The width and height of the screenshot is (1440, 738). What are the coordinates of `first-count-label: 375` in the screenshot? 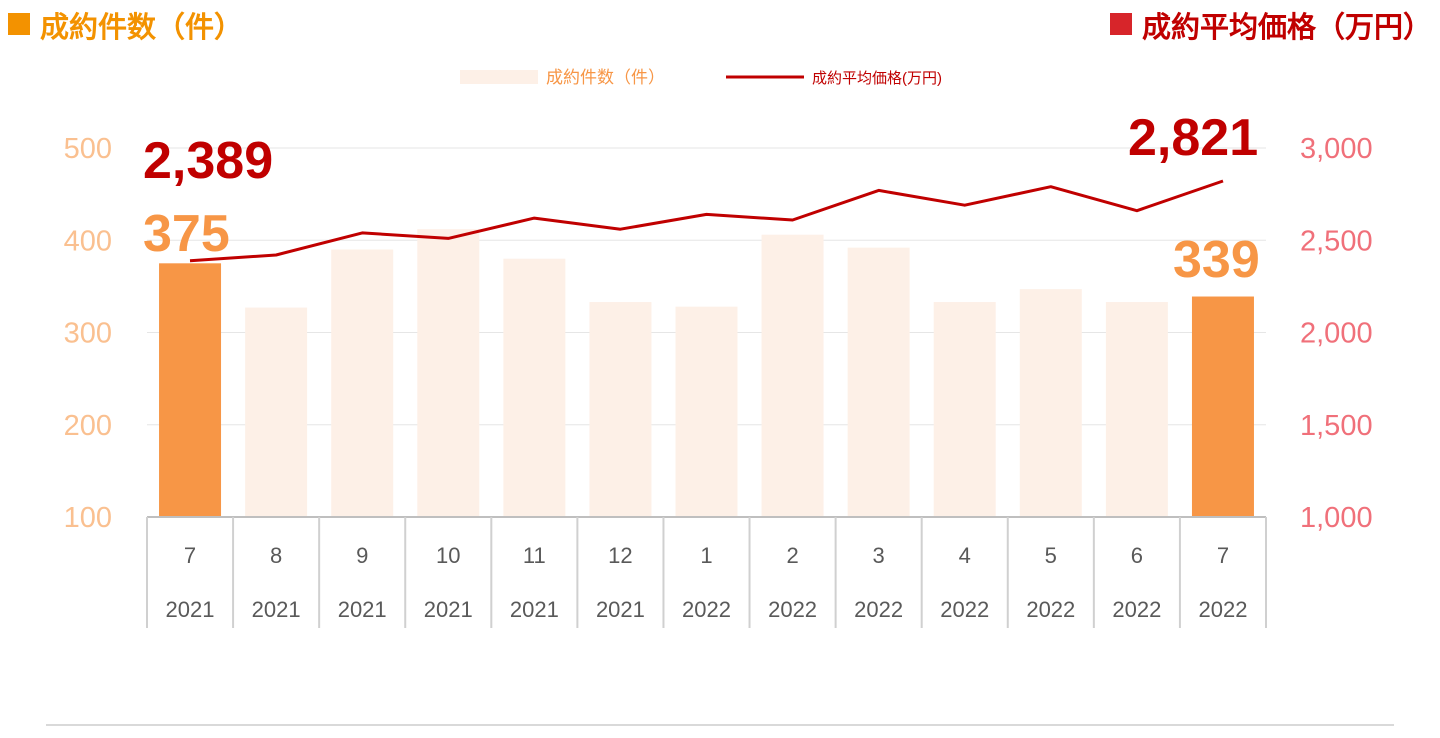 It's located at (186, 234).